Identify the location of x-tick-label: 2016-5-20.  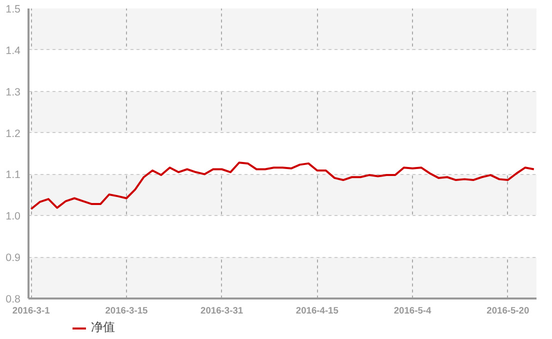
(508, 311).